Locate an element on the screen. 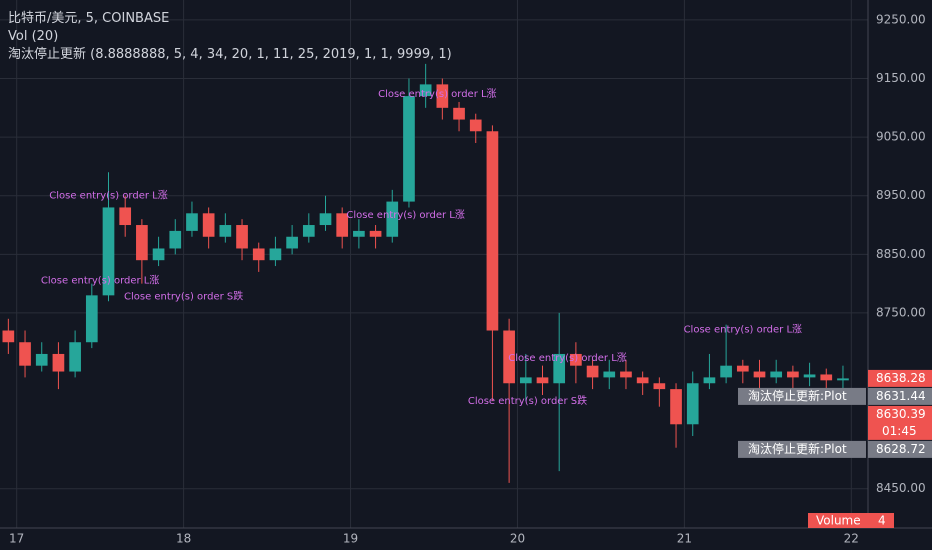 This screenshot has height=550, width=932. countdown: 01:45 is located at coordinates (899, 431).